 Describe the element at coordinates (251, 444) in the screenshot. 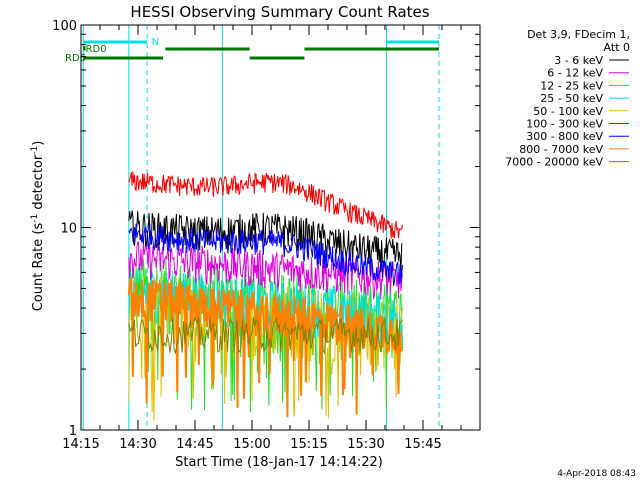

I see `x-tick-label-3: 15:00` at that location.